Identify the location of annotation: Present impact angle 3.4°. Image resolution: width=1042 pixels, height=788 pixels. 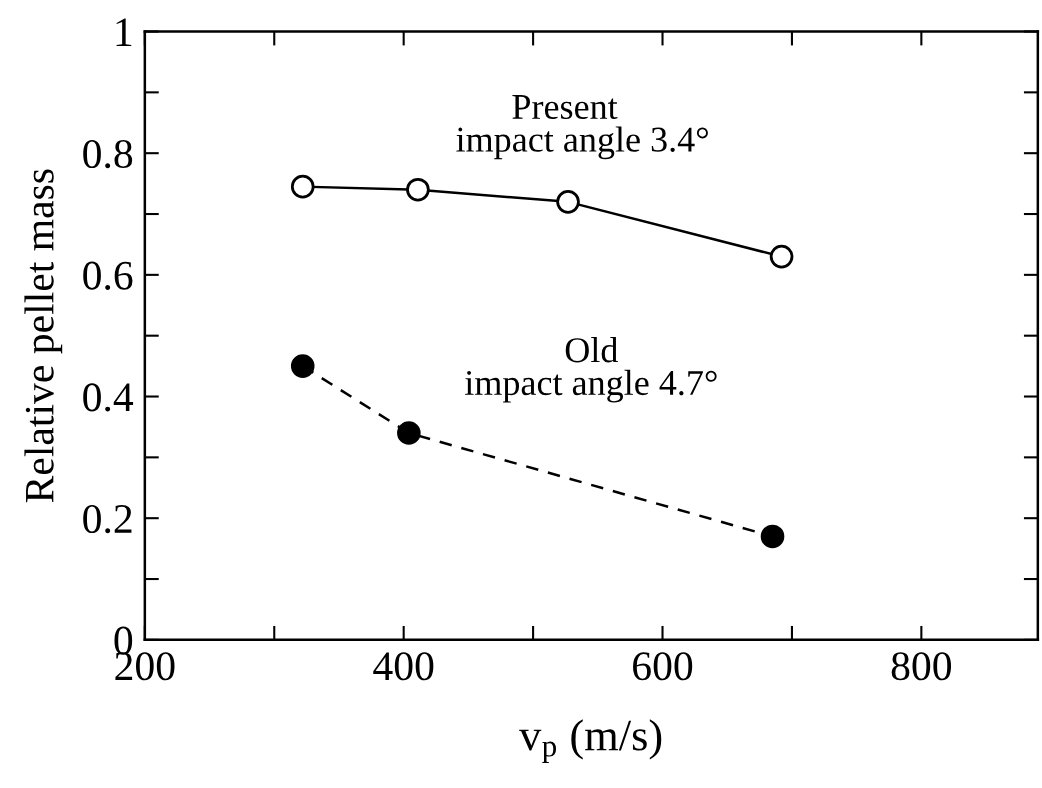
(582, 127).